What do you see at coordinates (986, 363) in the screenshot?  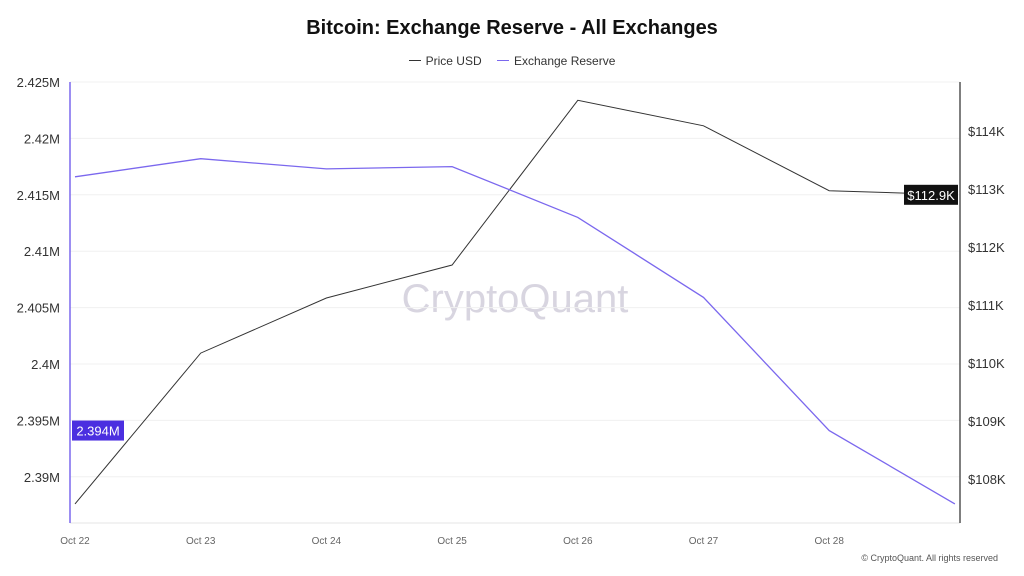 I see `right-tick-label: $110K` at bounding box center [986, 363].